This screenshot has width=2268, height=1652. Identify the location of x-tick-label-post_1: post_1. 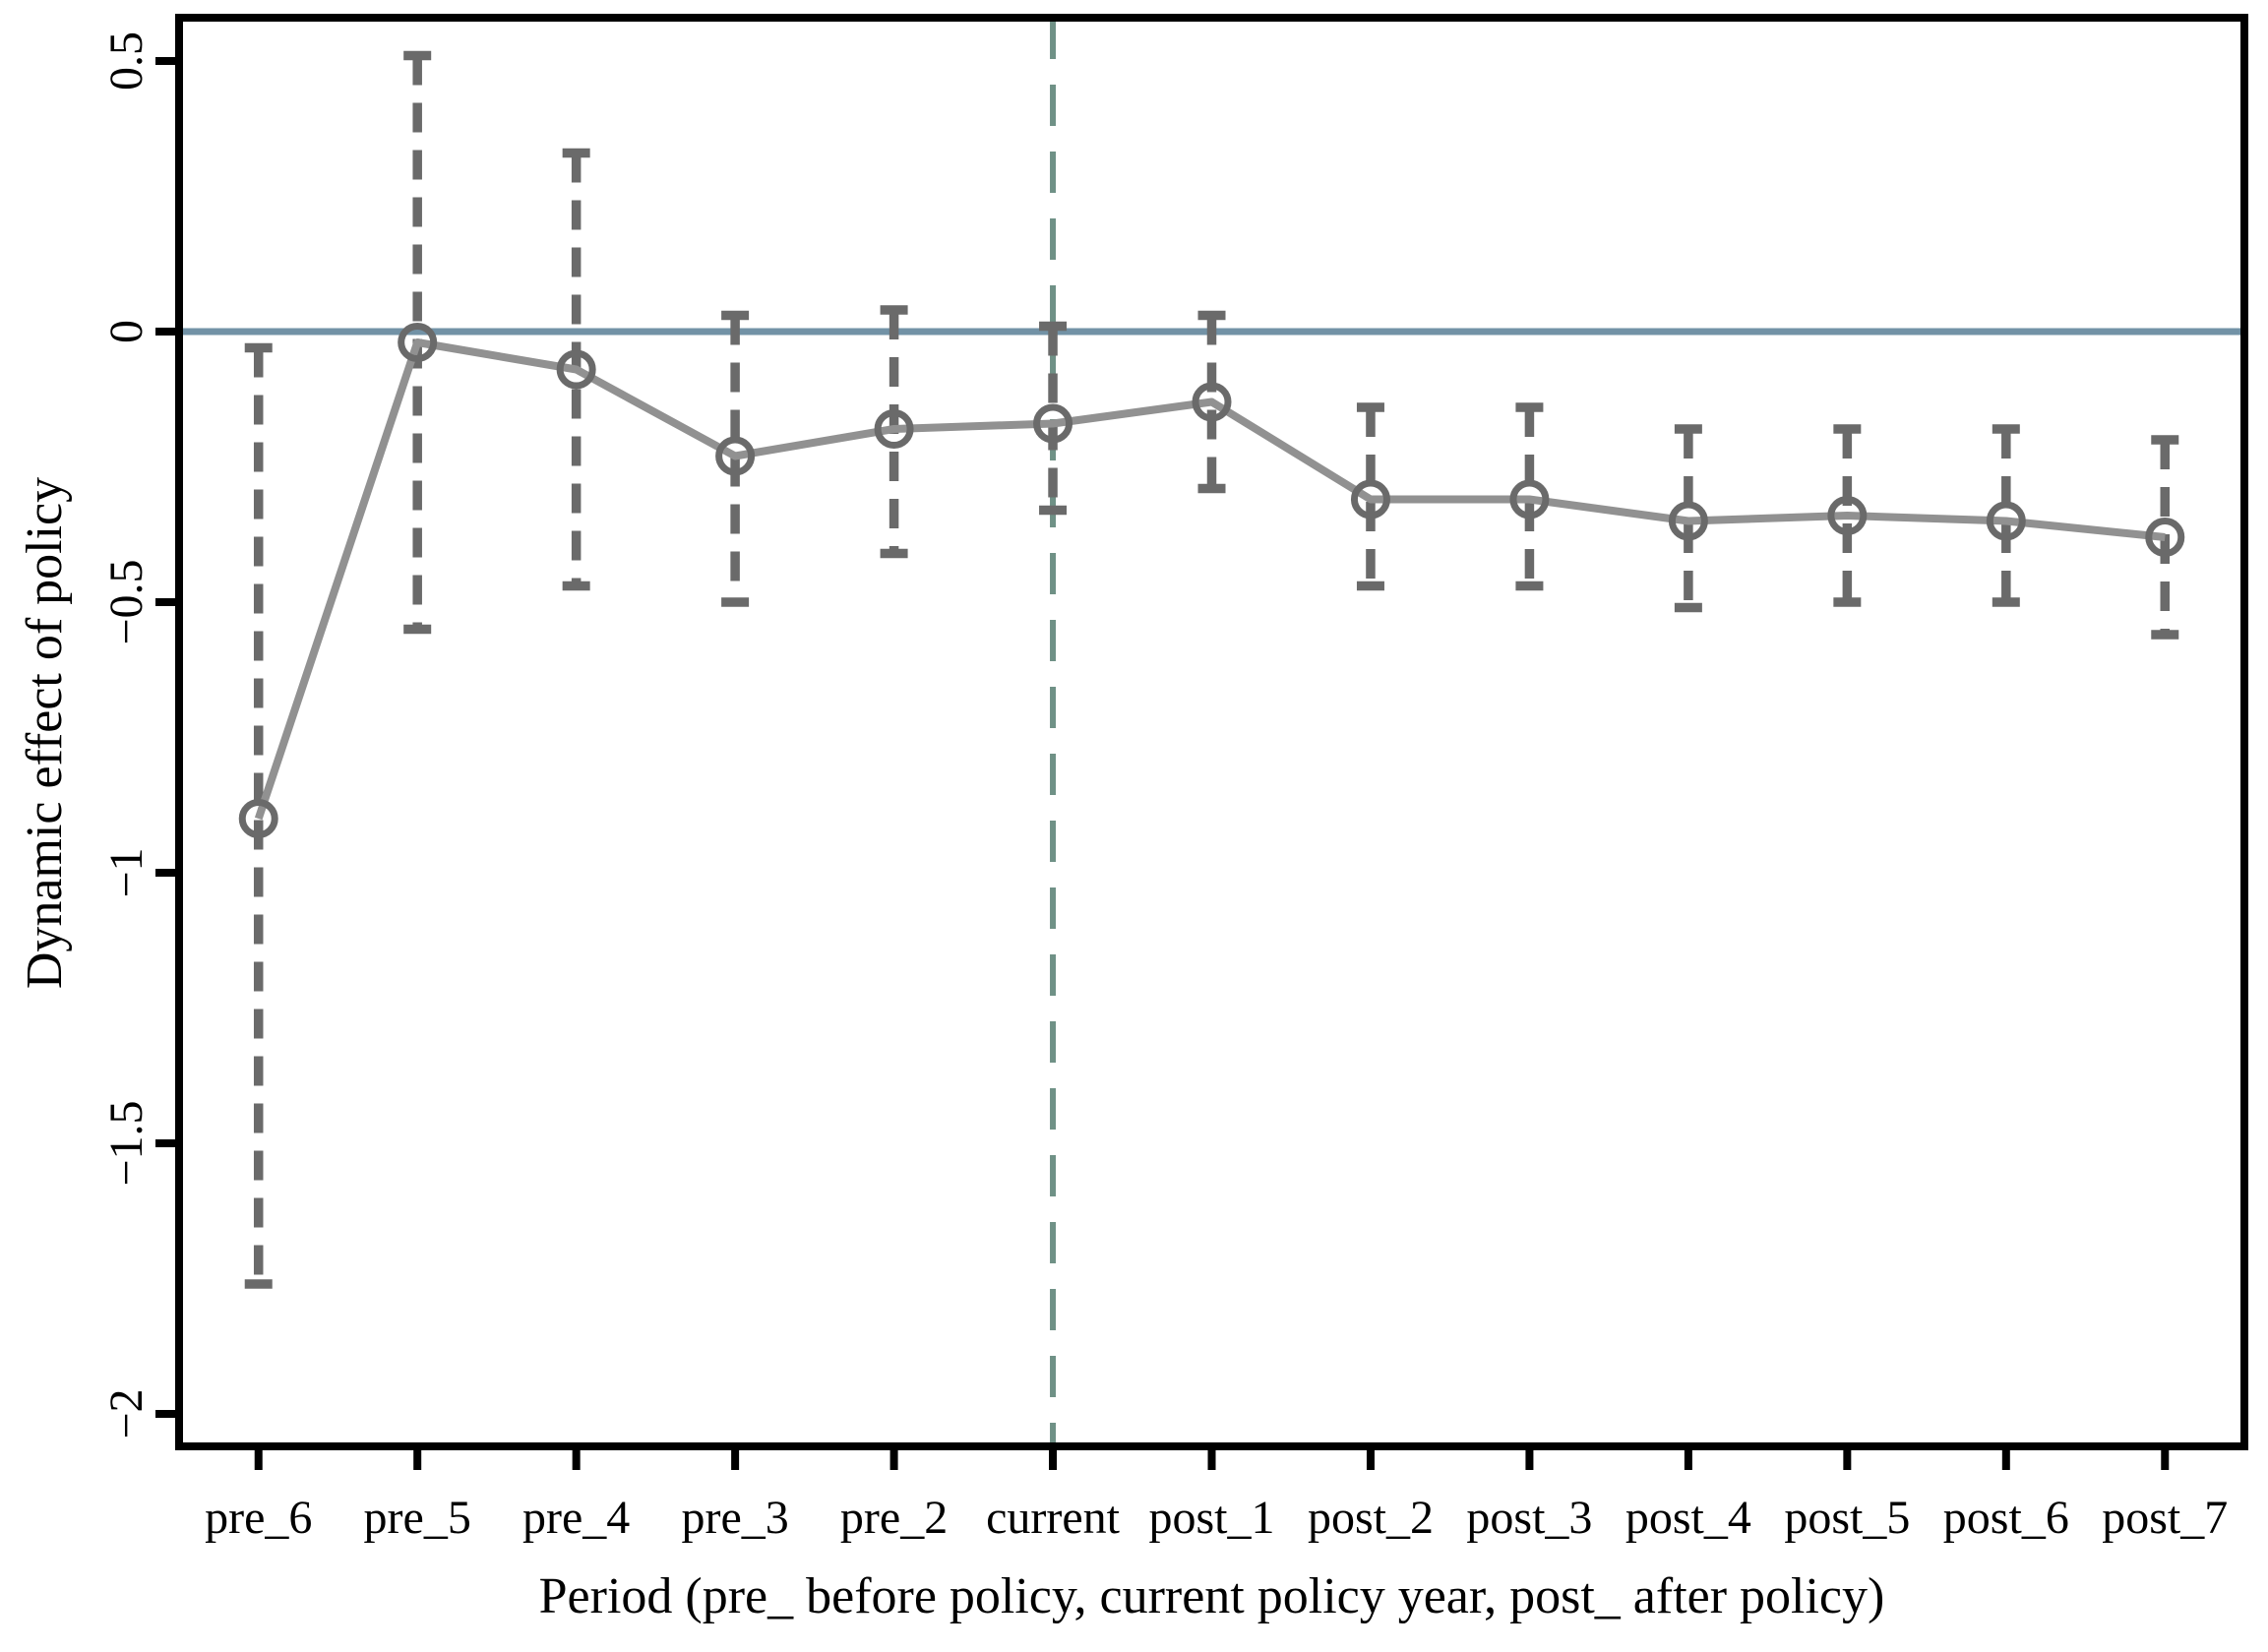
(1211, 1518).